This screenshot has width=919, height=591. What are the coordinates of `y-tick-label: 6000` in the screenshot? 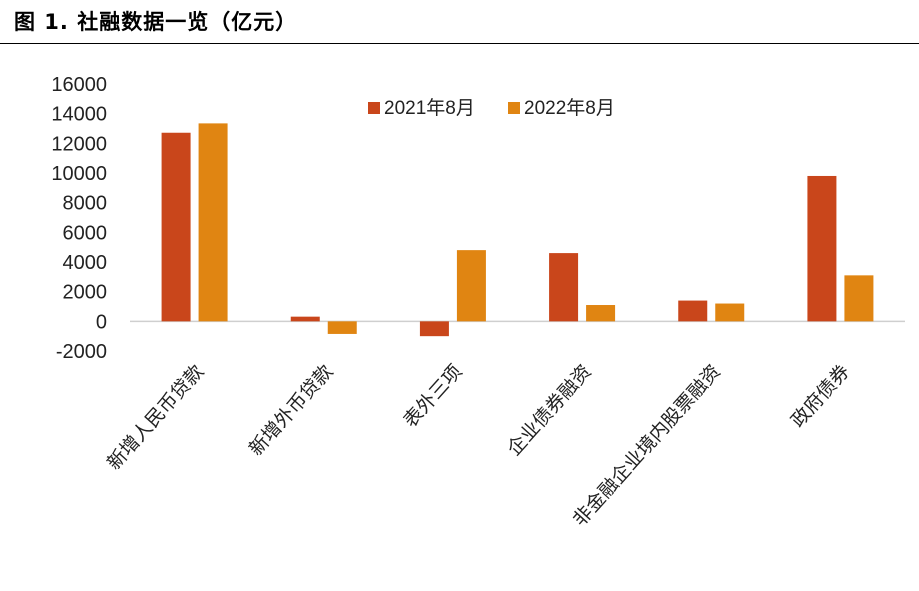 It's located at (85, 233).